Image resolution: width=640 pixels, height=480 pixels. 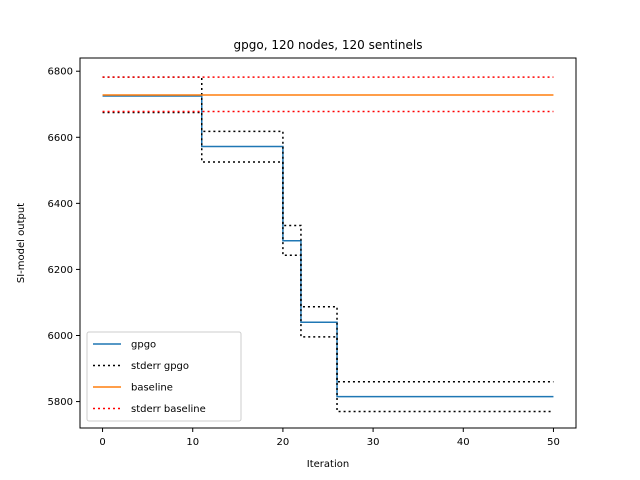 What do you see at coordinates (21, 243) in the screenshot?
I see `y-axis-label: SI-model output` at bounding box center [21, 243].